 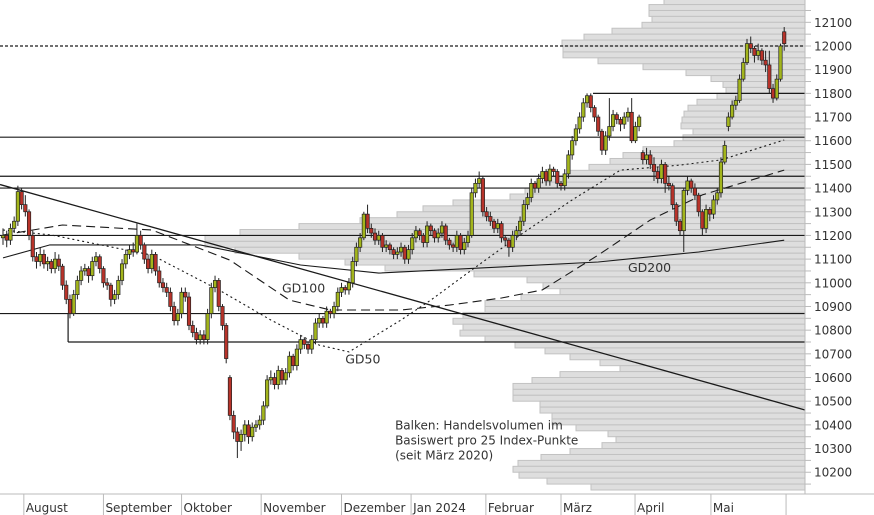 I want to click on y-tick-label: 11700, so click(x=833, y=118).